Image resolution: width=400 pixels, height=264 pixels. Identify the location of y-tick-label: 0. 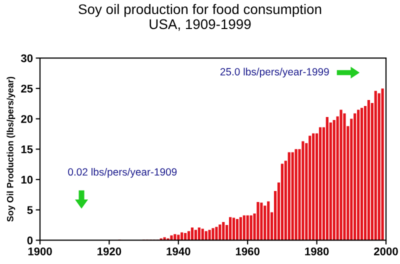
(30, 240).